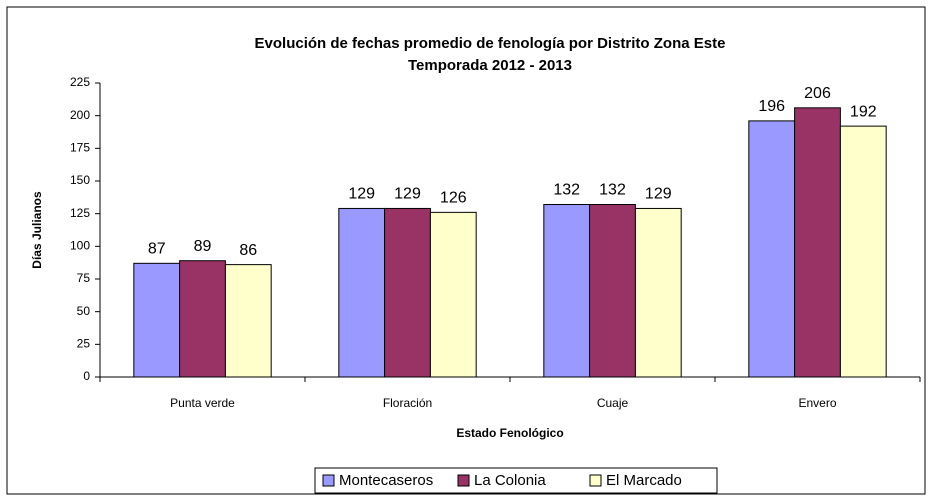 This screenshot has height=498, width=933. Describe the element at coordinates (203, 246) in the screenshot. I see `value-label: 89` at that location.